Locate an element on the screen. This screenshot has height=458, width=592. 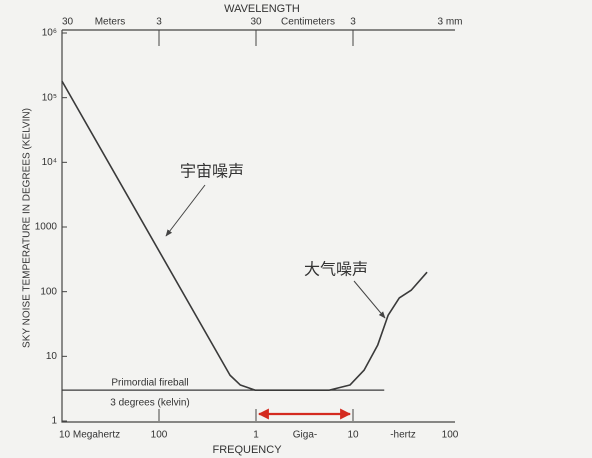
y-tick-label: 10⁵ is located at coordinates (49, 97).